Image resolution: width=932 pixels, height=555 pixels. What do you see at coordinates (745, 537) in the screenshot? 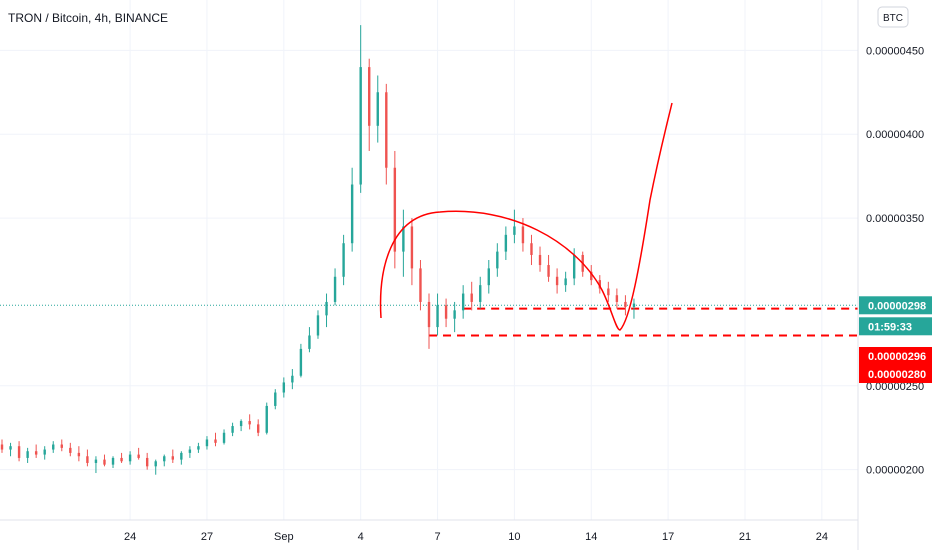
I see `time-tick-label: 21` at bounding box center [745, 537].